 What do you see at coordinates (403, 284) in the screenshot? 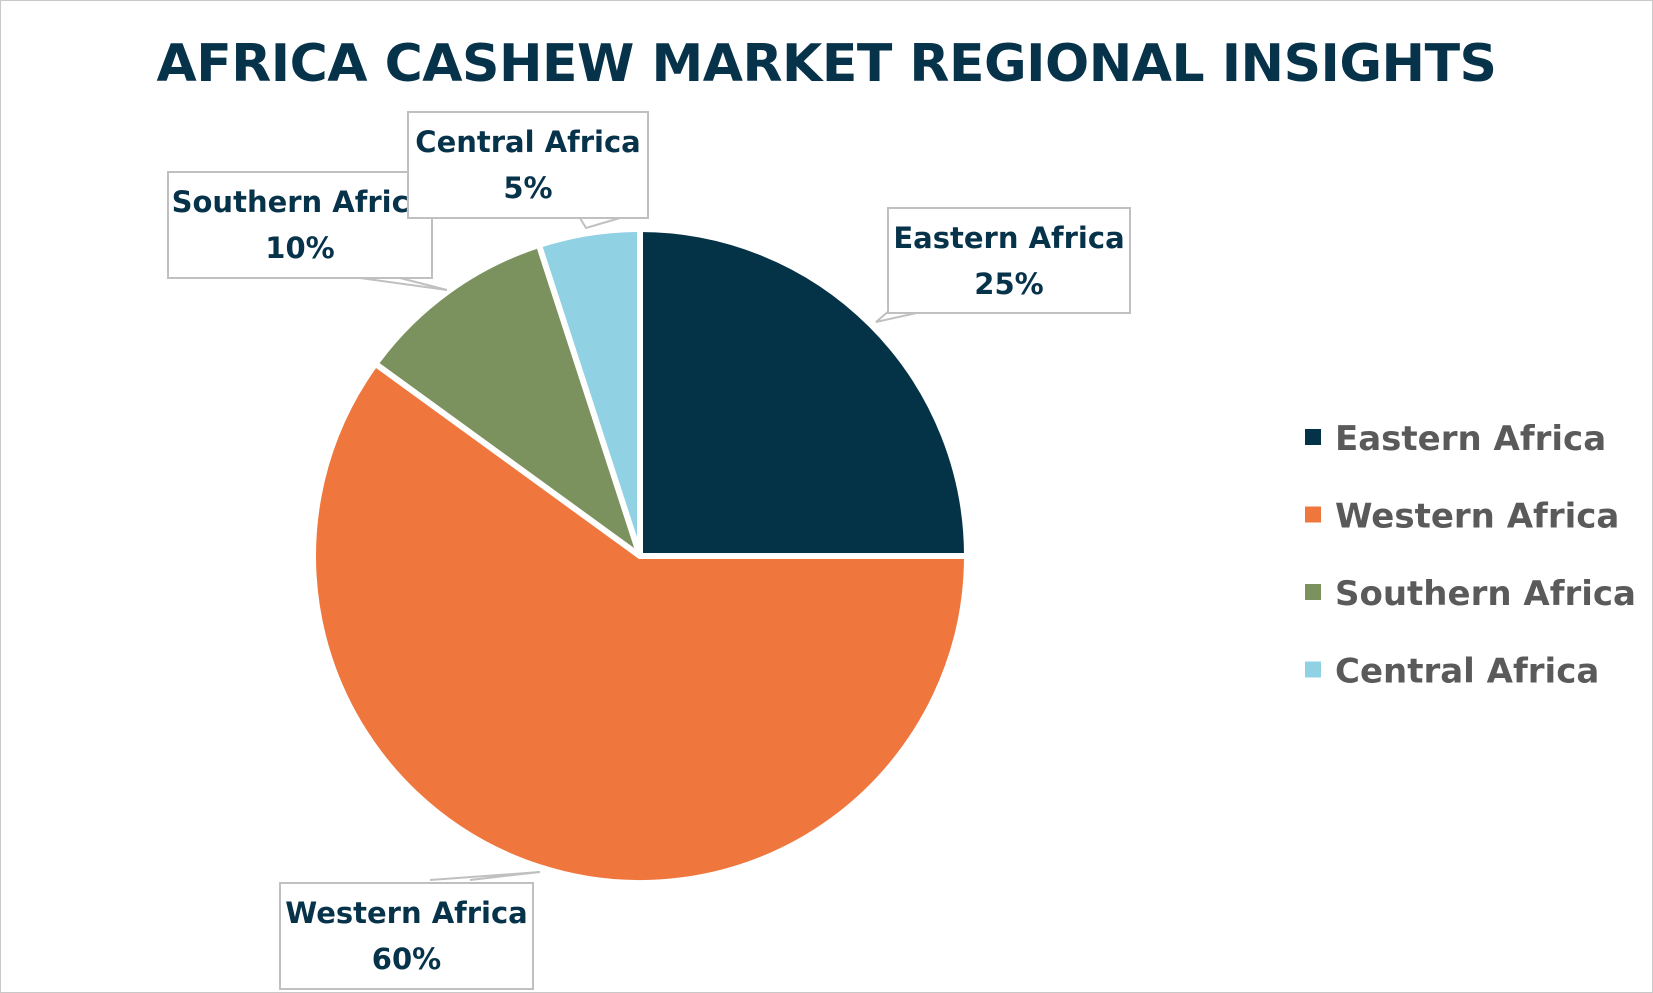
I see `callout-leader-southern-africa` at bounding box center [403, 284].